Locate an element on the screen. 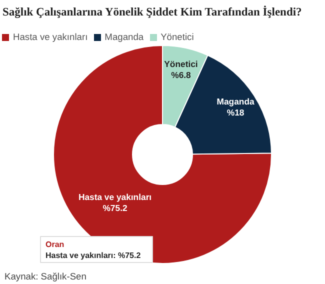 This screenshot has height=284, width=325. text: Hasta ve yakınları: %75.2 is located at coordinates (94, 255).